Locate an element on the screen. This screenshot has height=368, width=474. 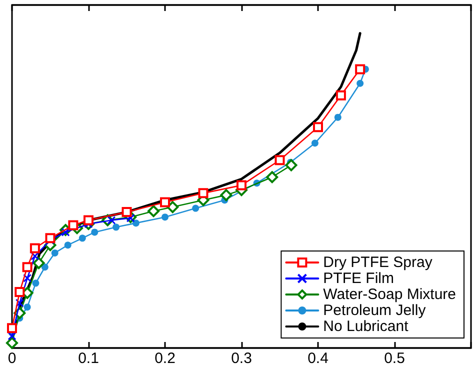
x-tick-label: 0.2 is located at coordinates (165, 358).